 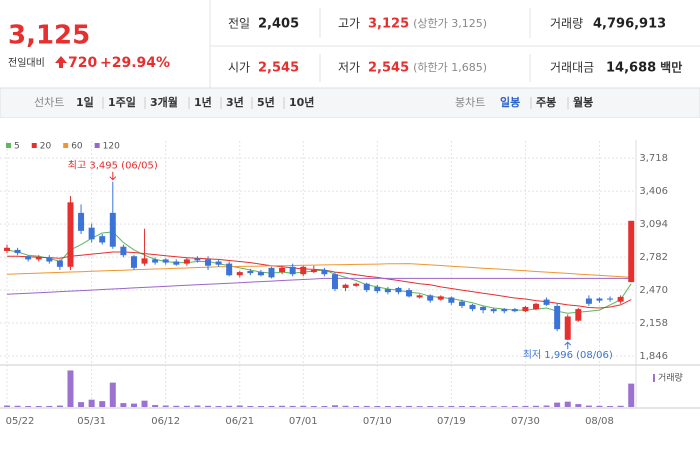 I want to click on interval-button: 주봉, so click(x=546, y=102).